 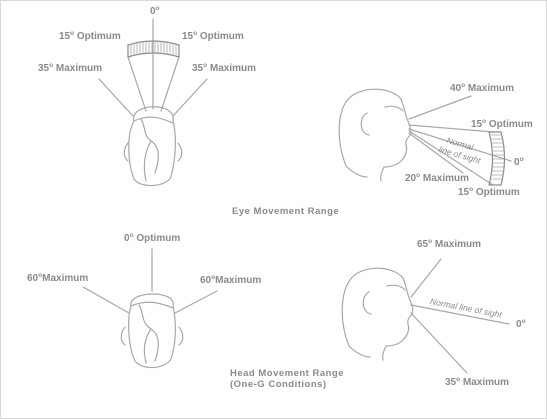 I want to click on eye-top-view-rays, so click(x=153, y=67).